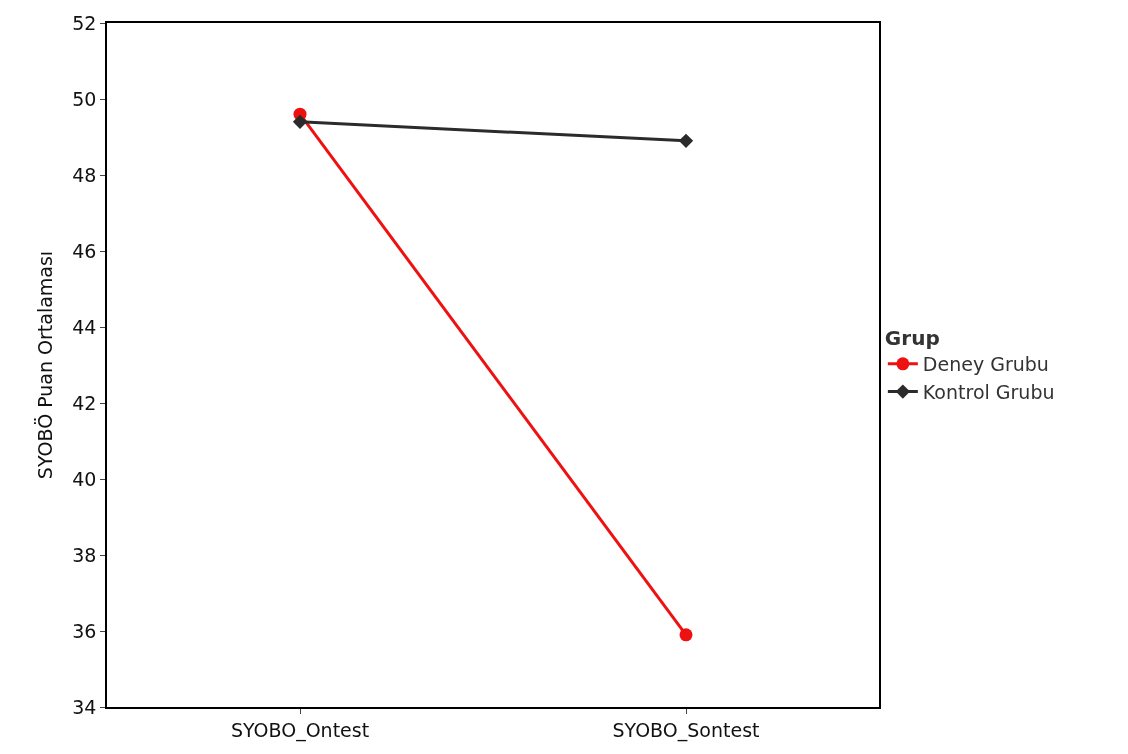 Image resolution: width=1128 pixels, height=754 pixels. Describe the element at coordinates (988, 391) in the screenshot. I see `legend-label: Kontrol Grubu` at that location.